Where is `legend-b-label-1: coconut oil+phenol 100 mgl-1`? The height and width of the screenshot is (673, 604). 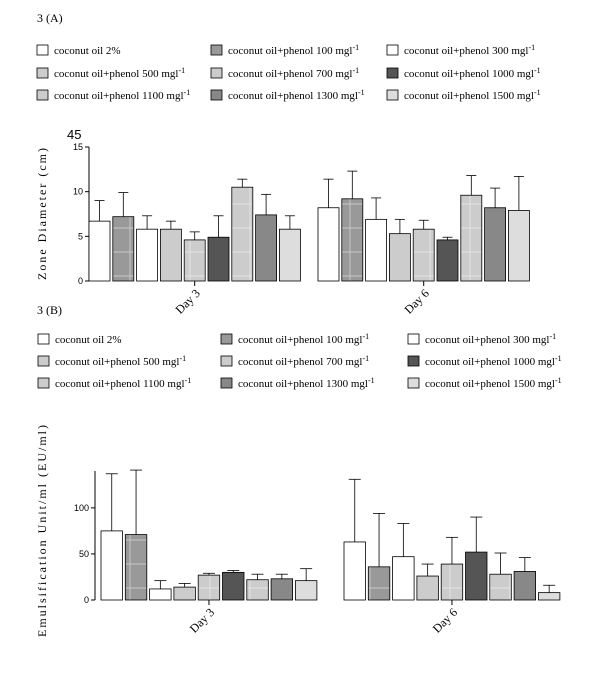 legend-b-label-1: coconut oil+phenol 100 mgl-1 is located at coordinates (303, 339).